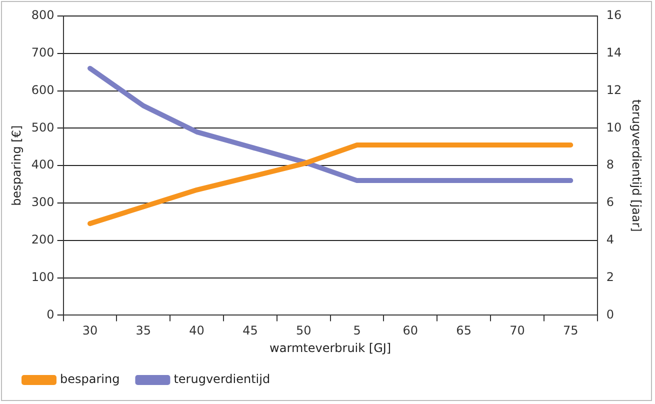  What do you see at coordinates (570, 331) in the screenshot?
I see `x-tick-label: 75` at bounding box center [570, 331].